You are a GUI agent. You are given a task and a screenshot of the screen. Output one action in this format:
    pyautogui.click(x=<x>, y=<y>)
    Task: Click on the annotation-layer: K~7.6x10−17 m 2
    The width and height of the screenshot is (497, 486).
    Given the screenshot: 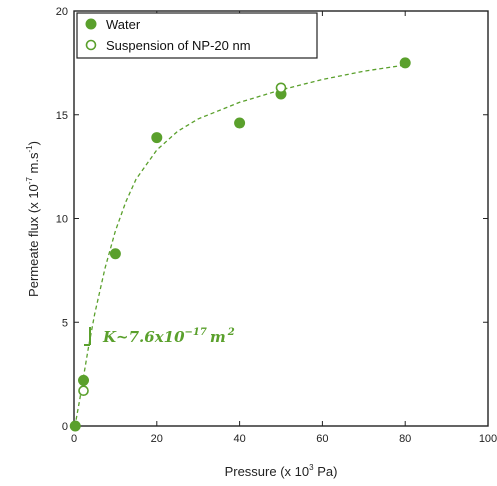 What is the action you would take?
    pyautogui.click(x=159, y=336)
    